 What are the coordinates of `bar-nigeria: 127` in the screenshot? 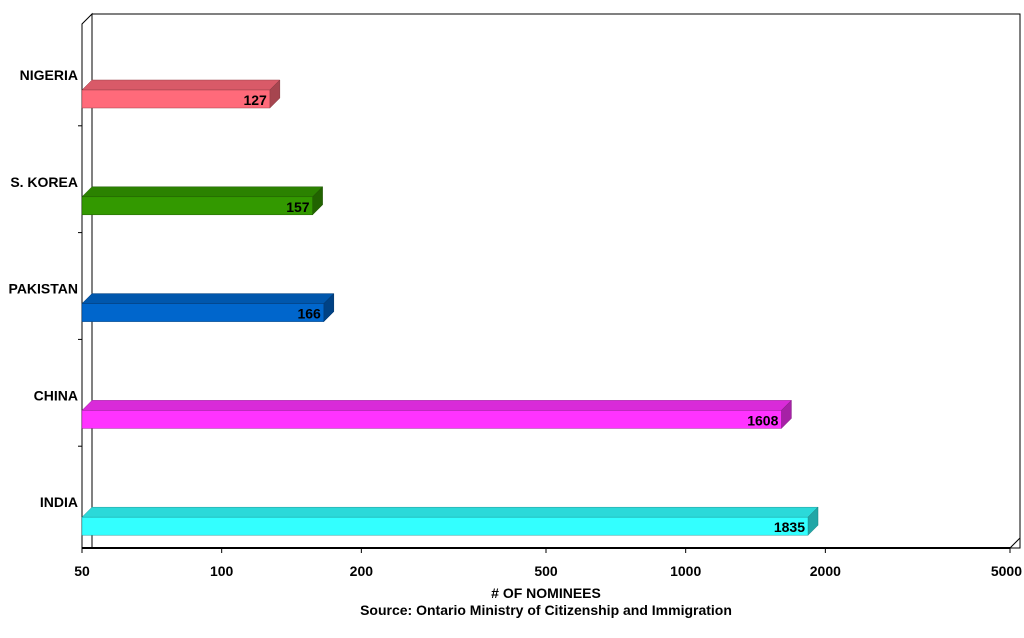 It's located at (181, 94).